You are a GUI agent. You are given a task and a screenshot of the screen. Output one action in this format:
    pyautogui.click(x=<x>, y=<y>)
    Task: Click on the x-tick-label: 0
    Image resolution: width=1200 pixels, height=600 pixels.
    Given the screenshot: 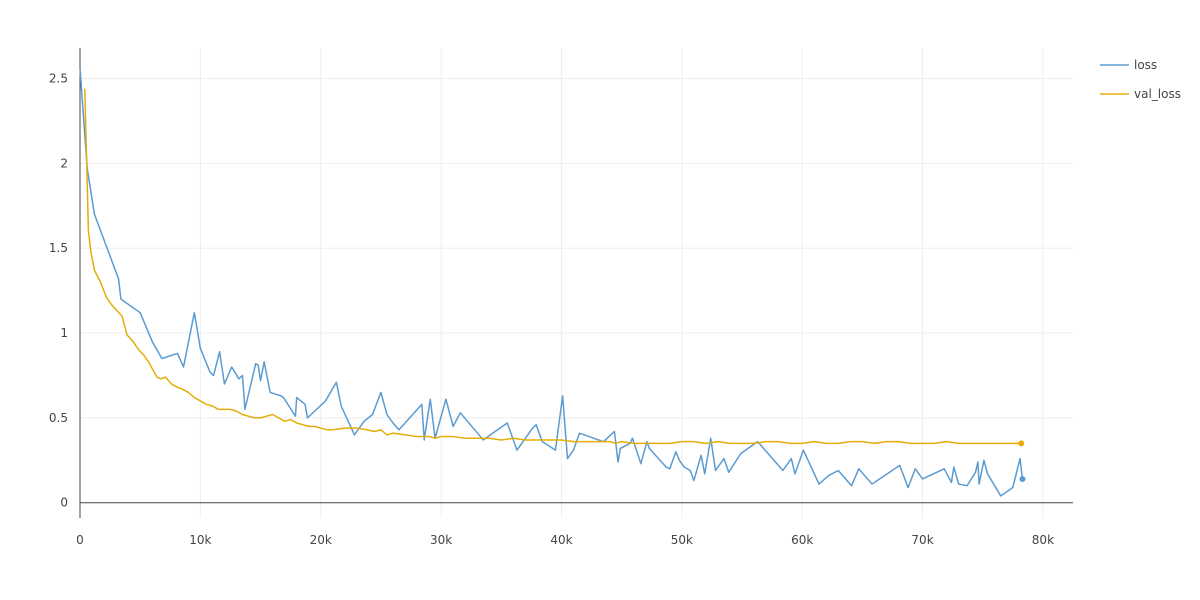 What is the action you would take?
    pyautogui.click(x=80, y=540)
    